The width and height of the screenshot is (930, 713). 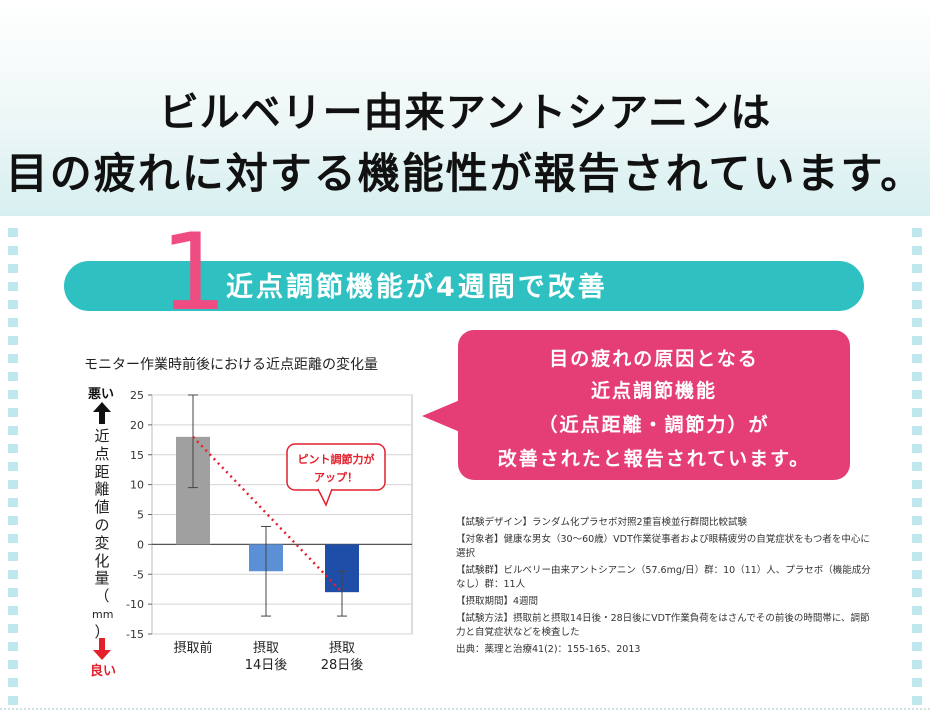 What do you see at coordinates (465, 113) in the screenshot?
I see `headline-line-1: ビルベリー由来アントシアニンは` at bounding box center [465, 113].